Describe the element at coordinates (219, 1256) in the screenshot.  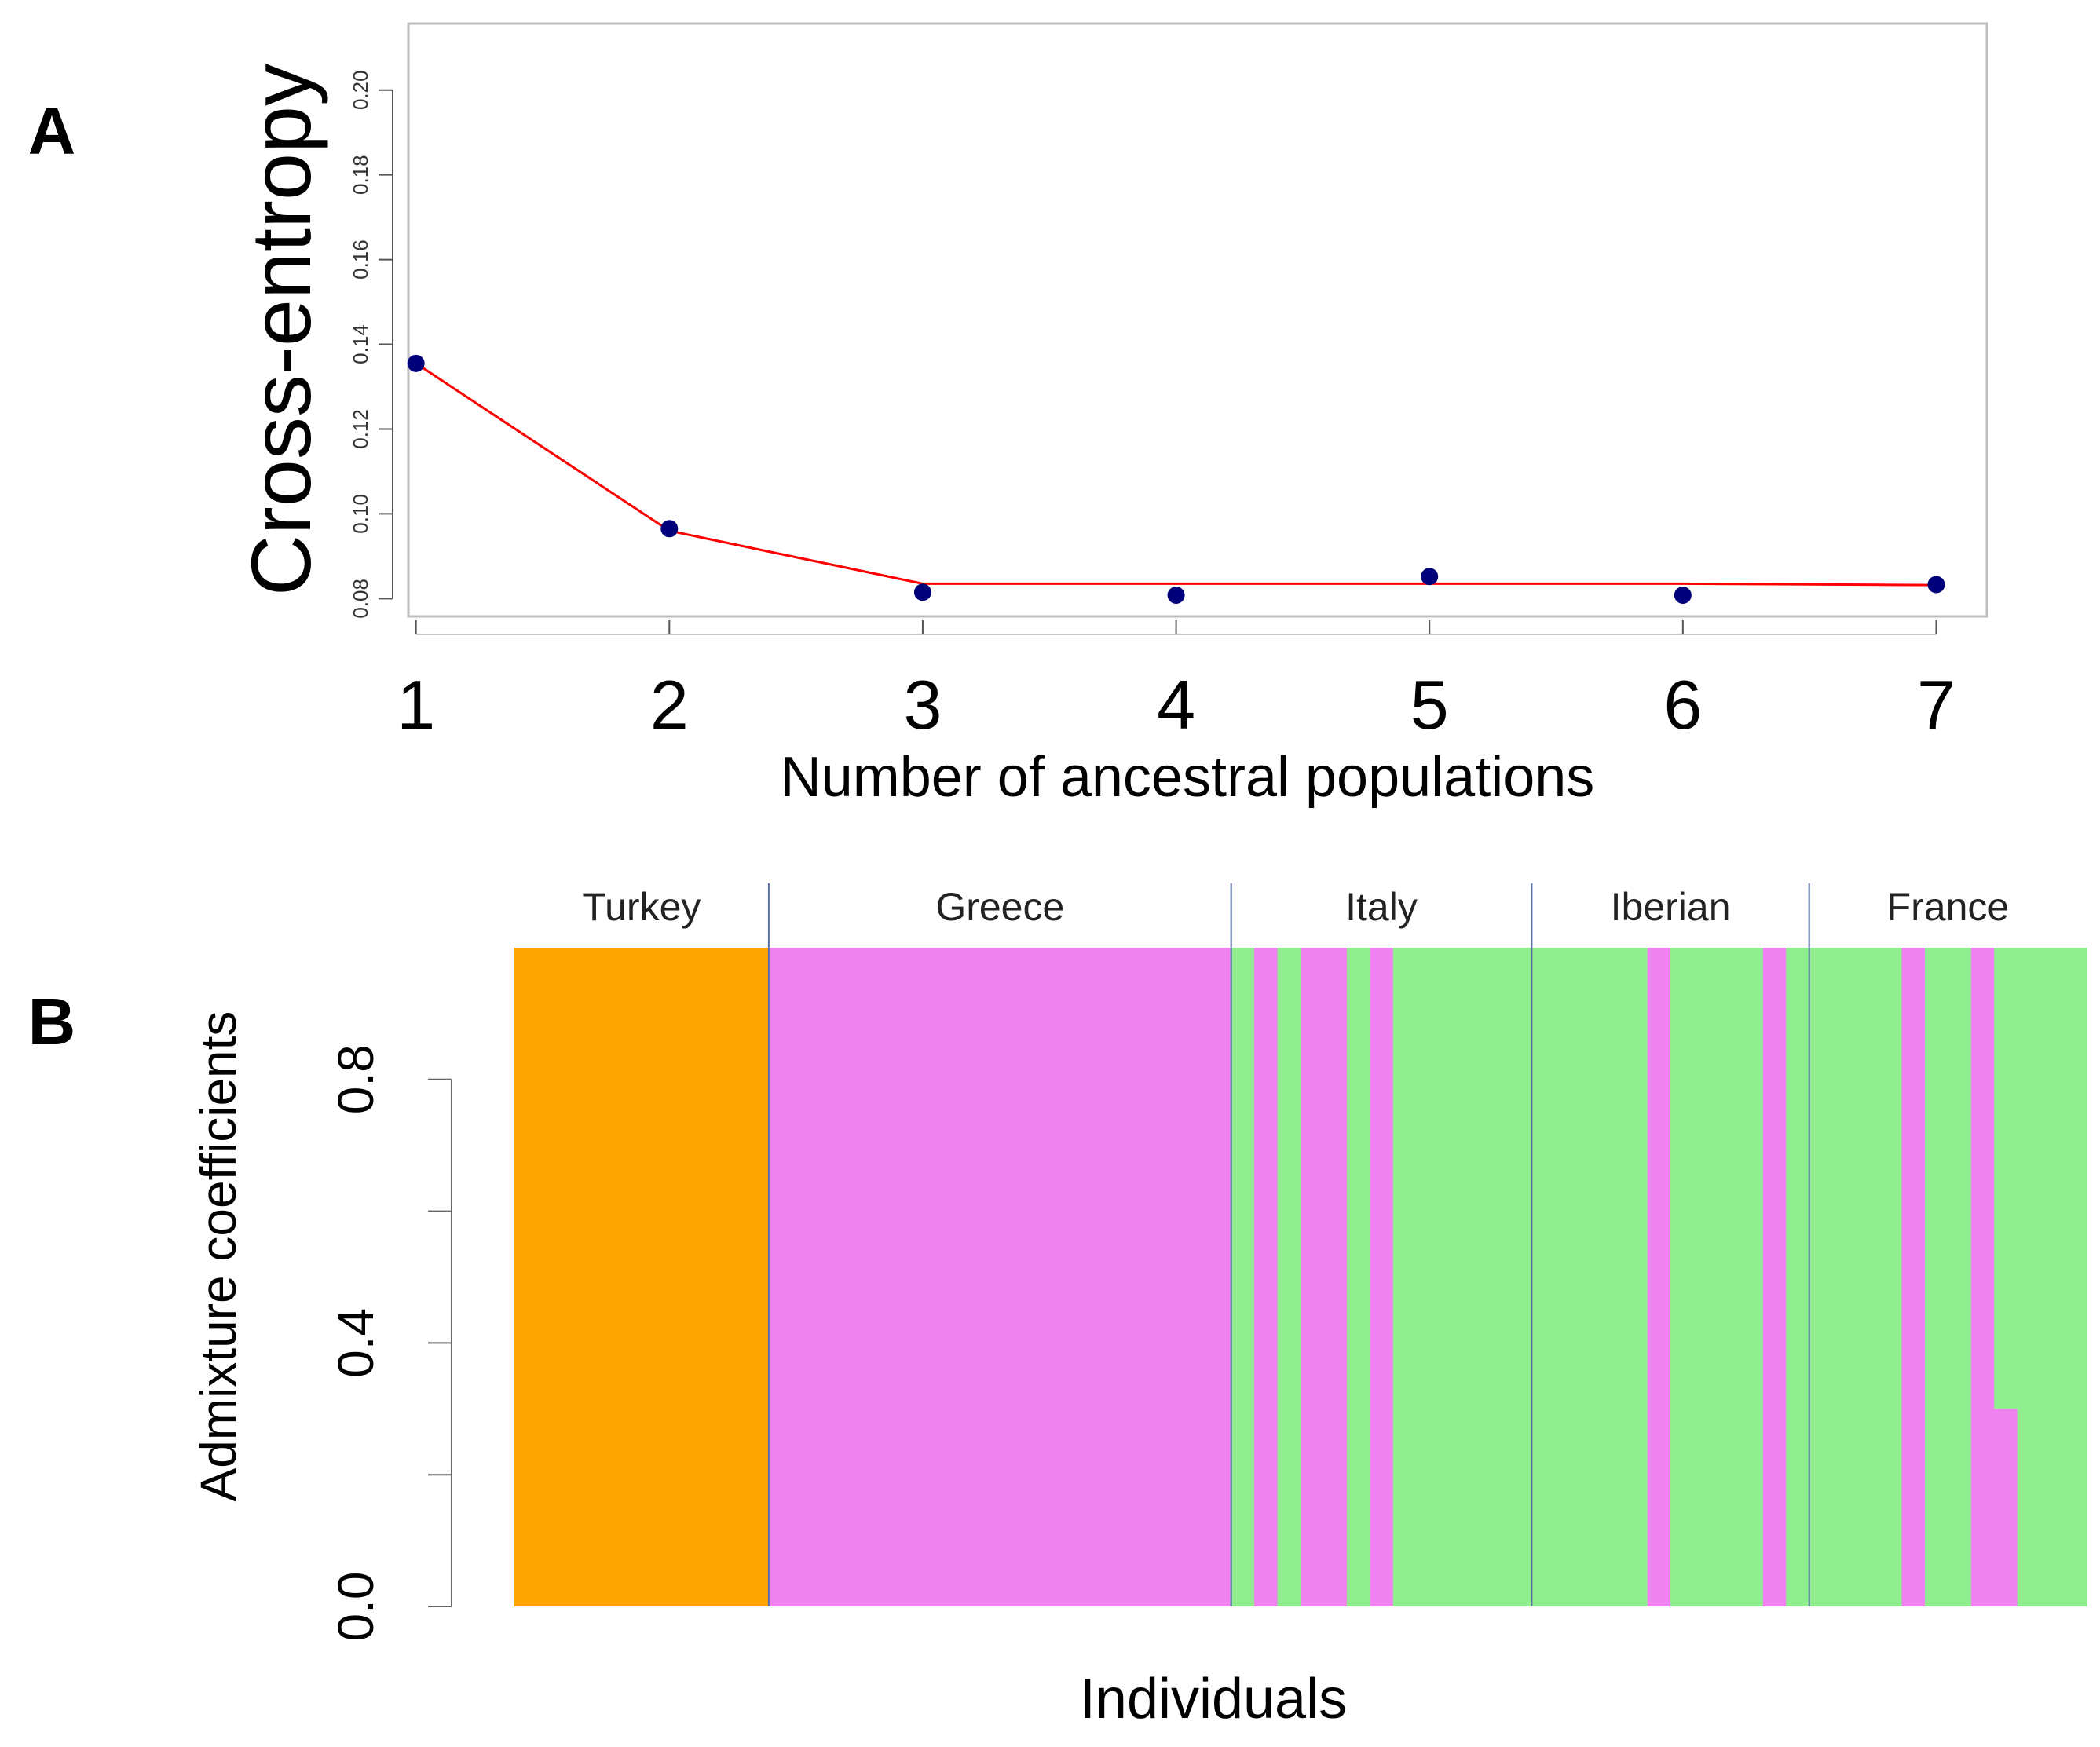
I see `b-y-axis-title: Admixture coefficients` at that location.